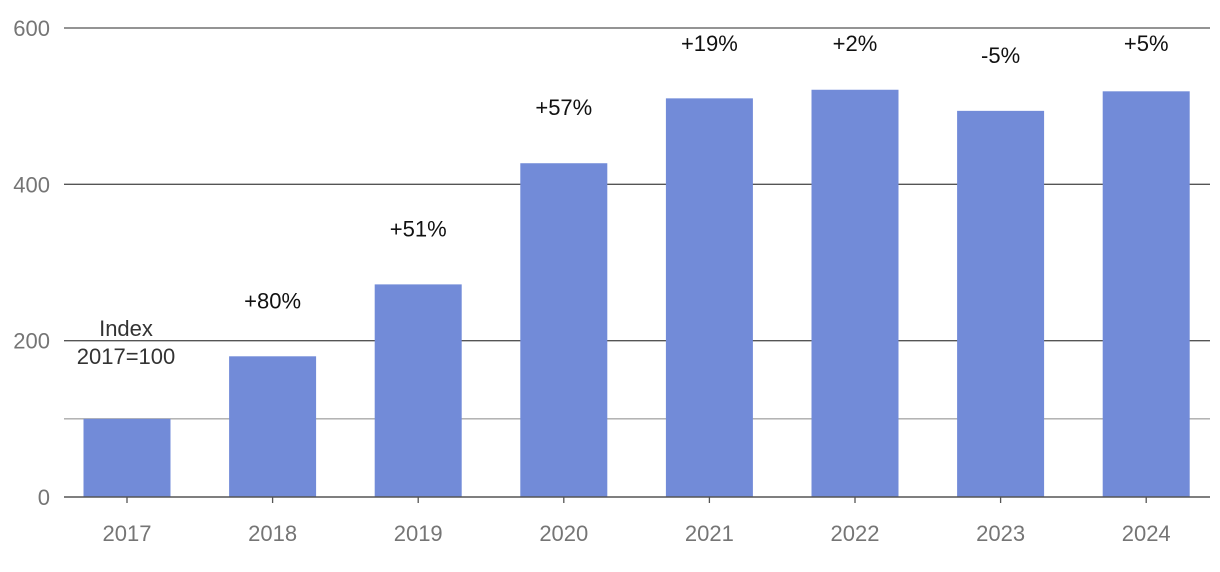 This screenshot has height=572, width=1220. I want to click on x-tick-label: 2019, so click(418, 533).